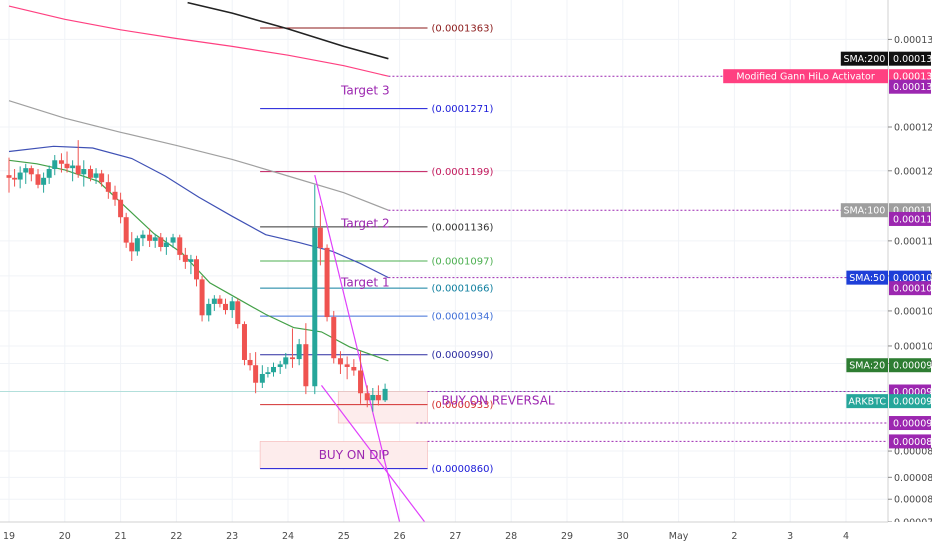  What do you see at coordinates (623, 536) in the screenshot?
I see `time-tick-label: 30` at bounding box center [623, 536].